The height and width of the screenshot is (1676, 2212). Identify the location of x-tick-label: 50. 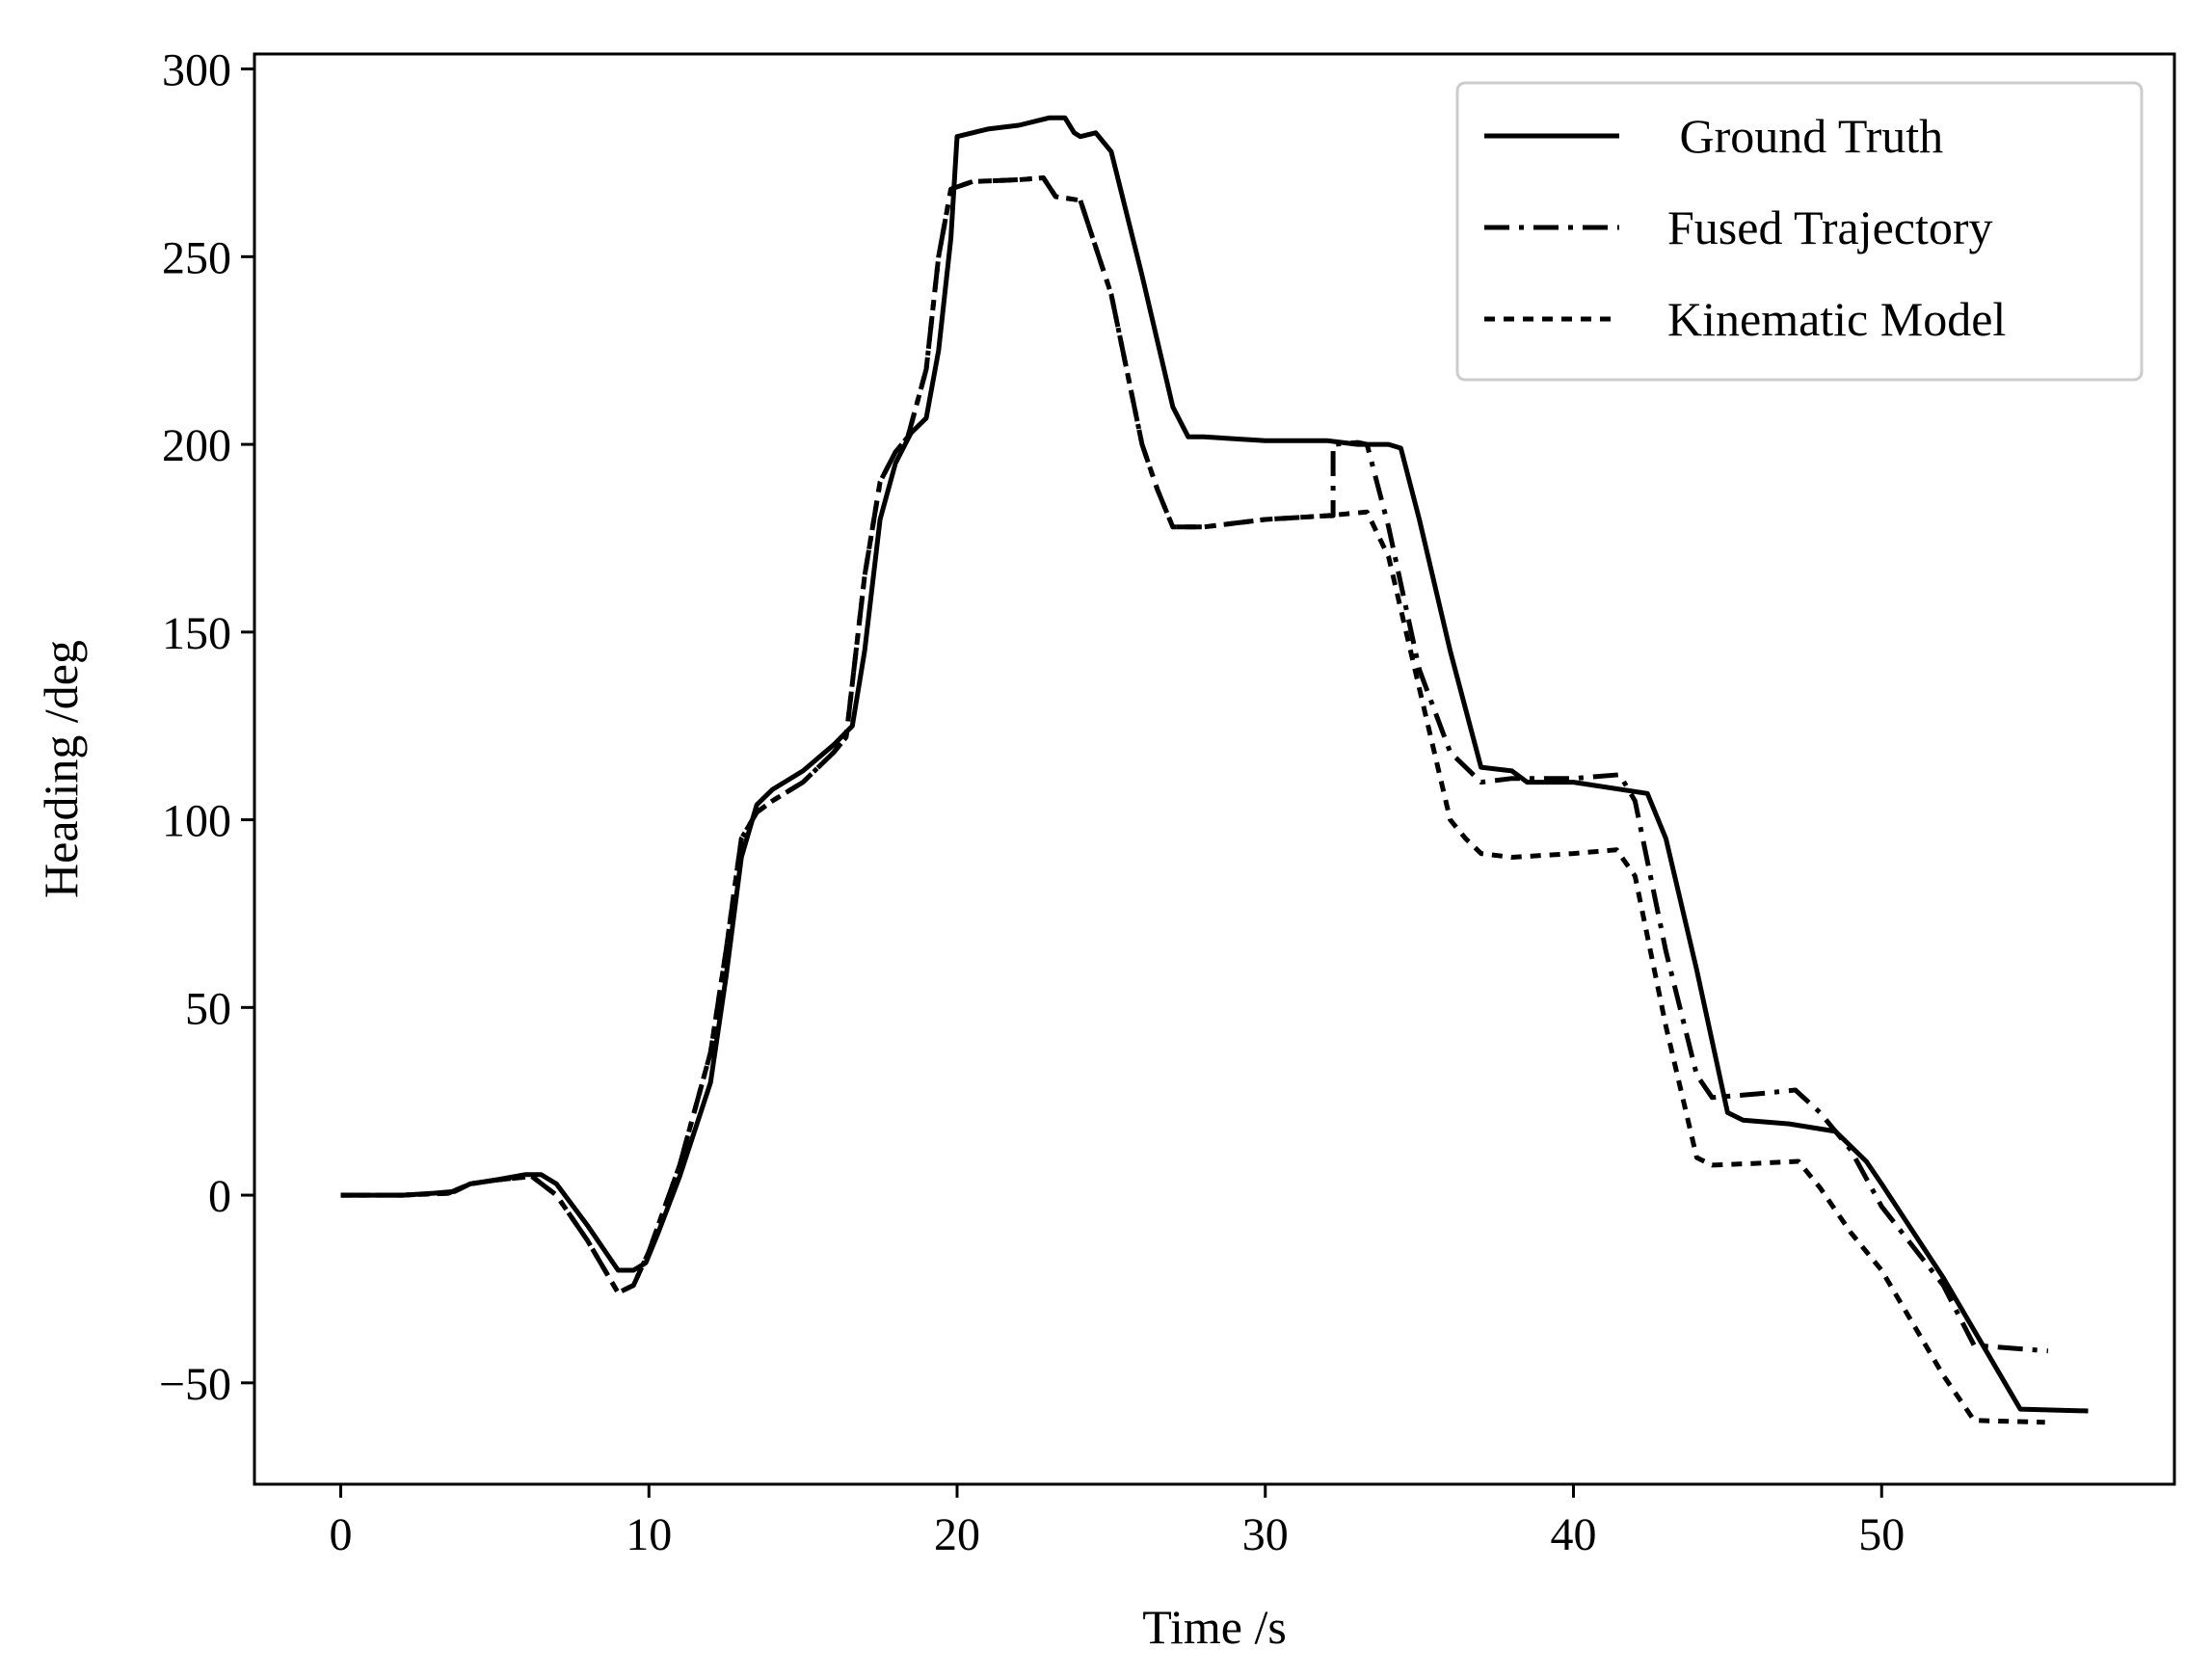
(1881, 1534).